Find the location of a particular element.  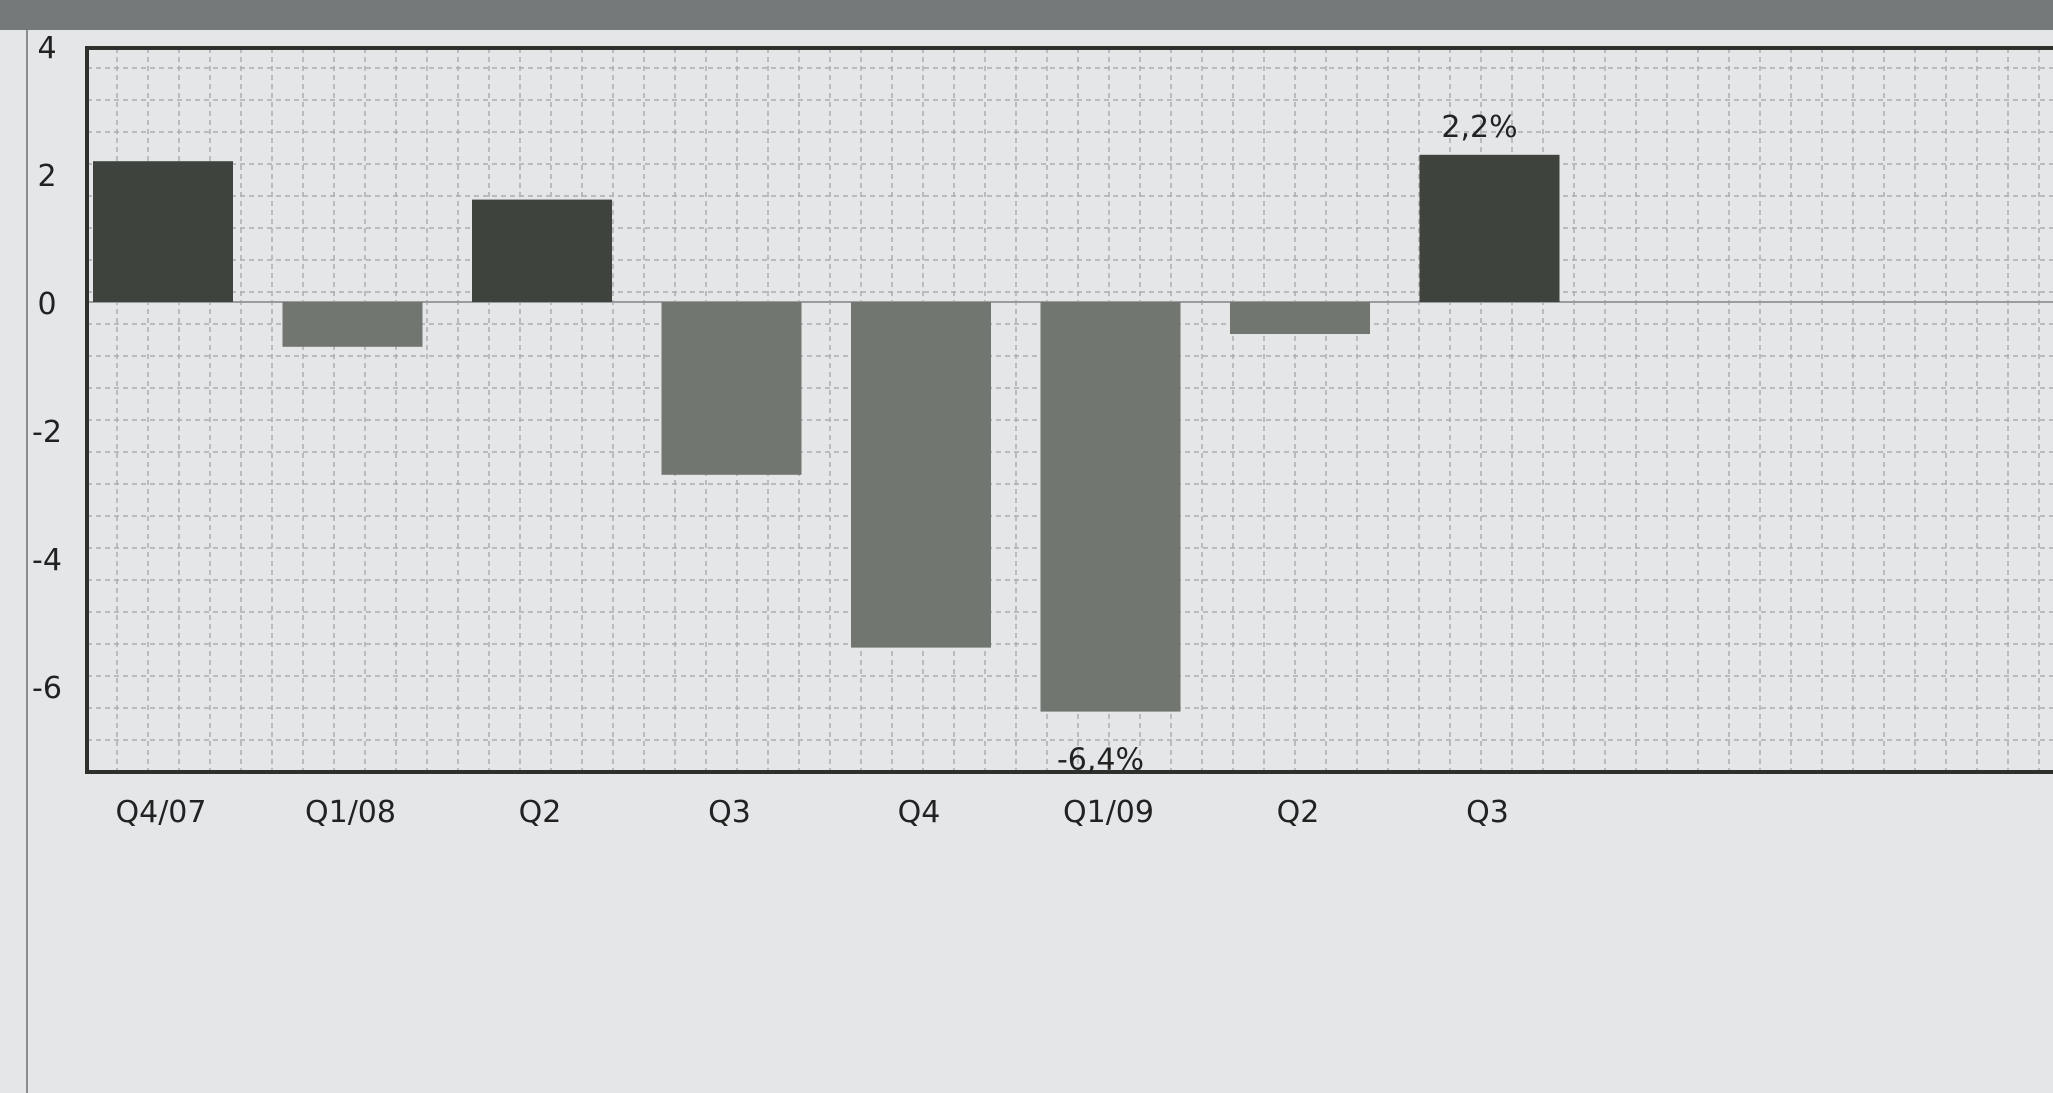

data-label: -6,4% is located at coordinates (1100, 760).